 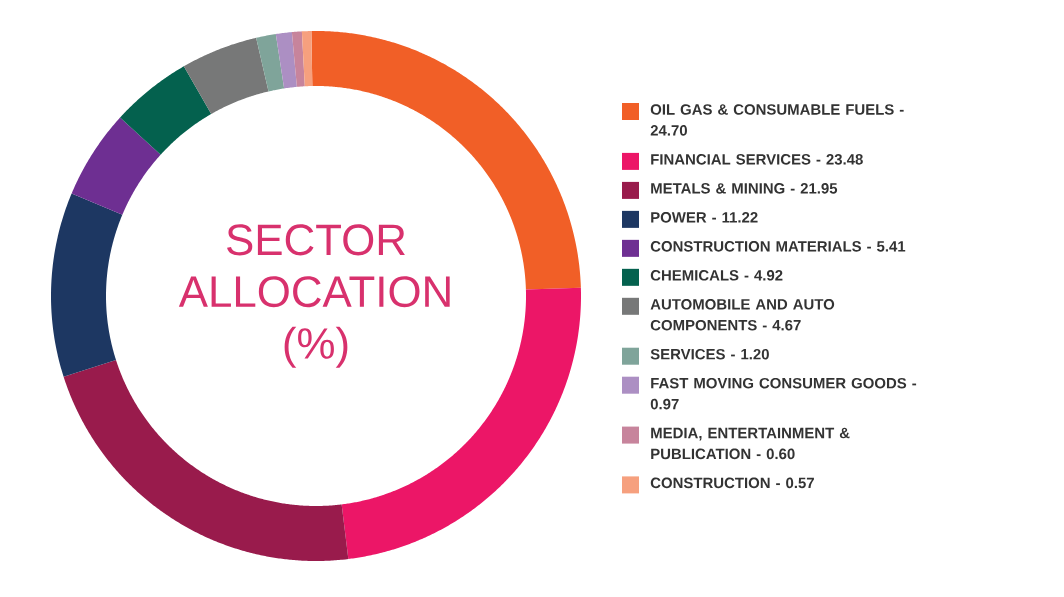 What do you see at coordinates (742, 315) in the screenshot?
I see `legend-label: AUTOMOBILE AND AUTO COMPONENTS - 4.67` at bounding box center [742, 315].